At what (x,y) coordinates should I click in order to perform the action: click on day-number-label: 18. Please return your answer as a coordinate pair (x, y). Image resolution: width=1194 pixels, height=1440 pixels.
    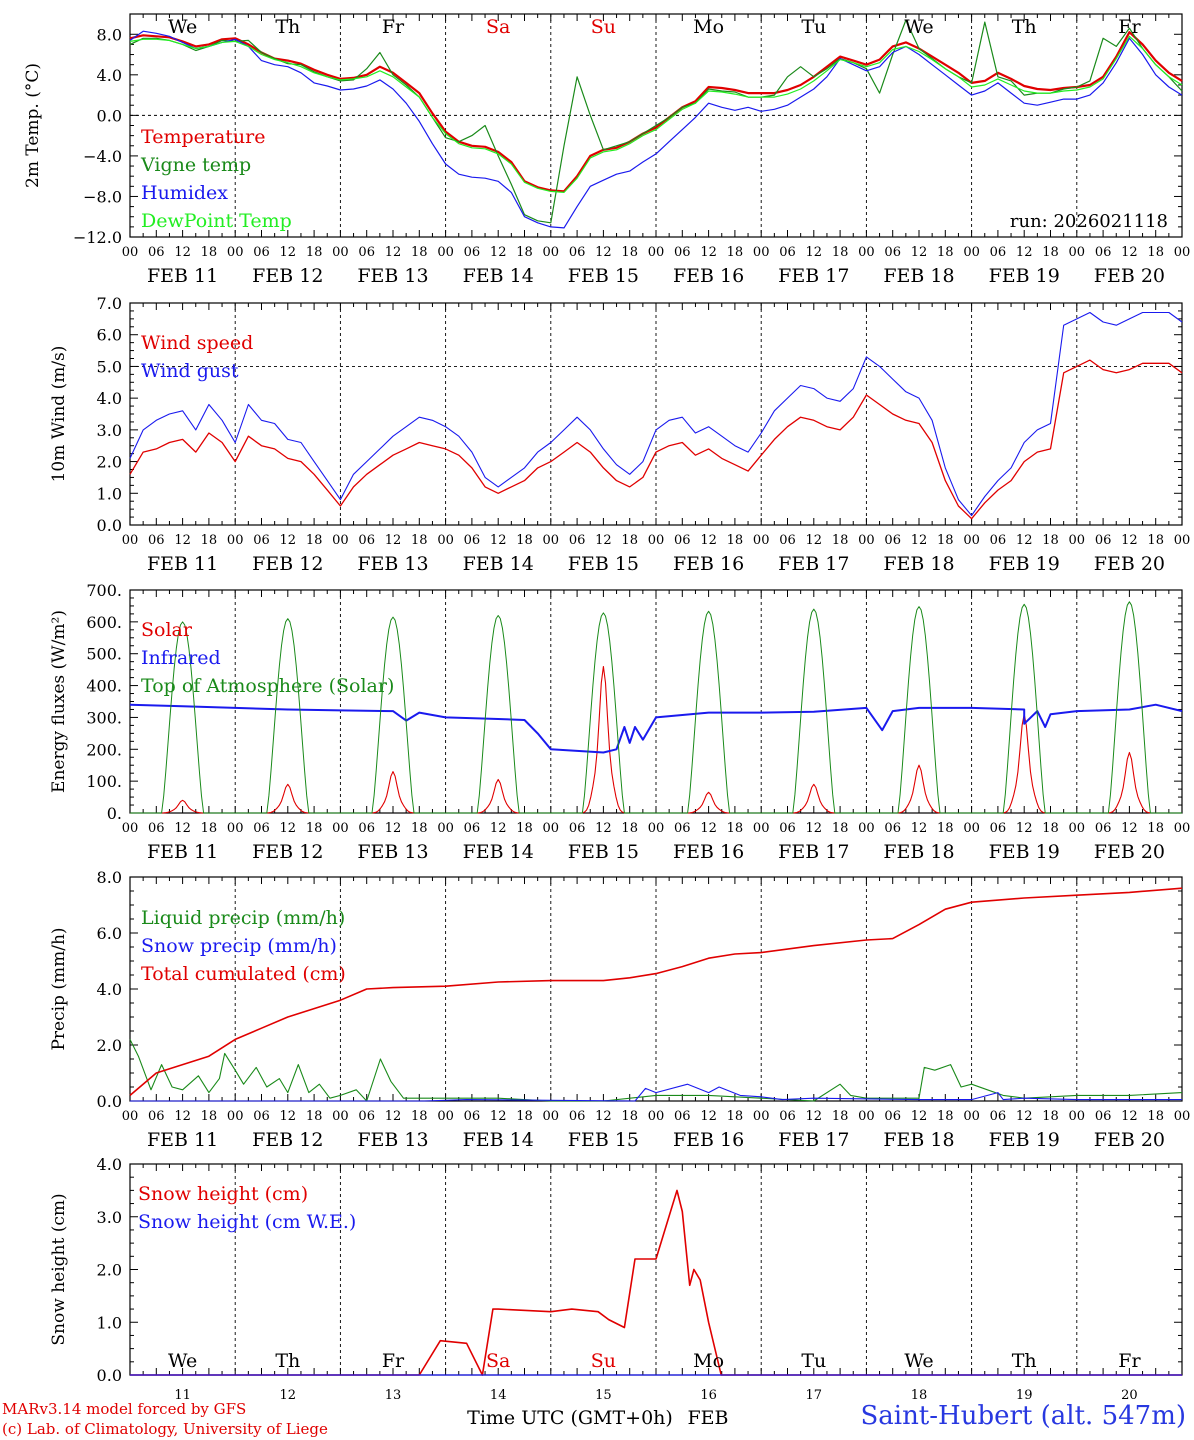
    Looking at the image, I should click on (919, 1395).